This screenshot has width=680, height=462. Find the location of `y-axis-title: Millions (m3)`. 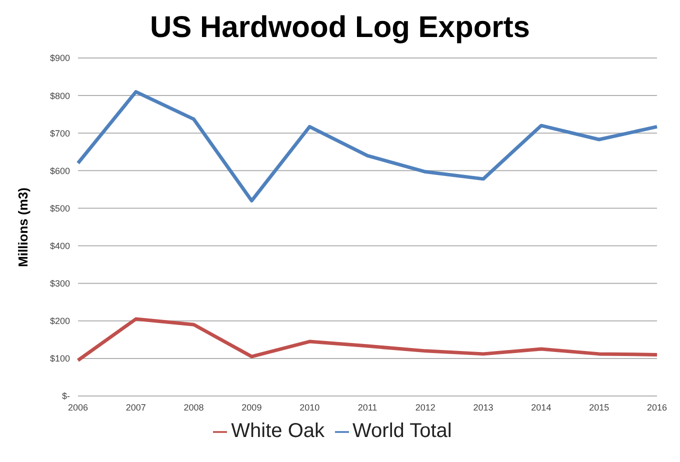

y-axis-title: Millions (m3) is located at coordinates (23, 227).